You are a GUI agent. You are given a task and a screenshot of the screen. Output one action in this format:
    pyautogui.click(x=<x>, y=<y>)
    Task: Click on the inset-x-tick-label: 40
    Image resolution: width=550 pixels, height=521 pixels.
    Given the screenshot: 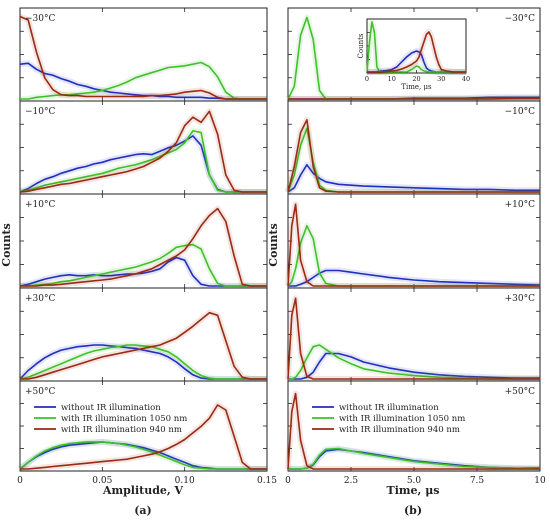 What is the action you would take?
    pyautogui.click(x=466, y=79)
    